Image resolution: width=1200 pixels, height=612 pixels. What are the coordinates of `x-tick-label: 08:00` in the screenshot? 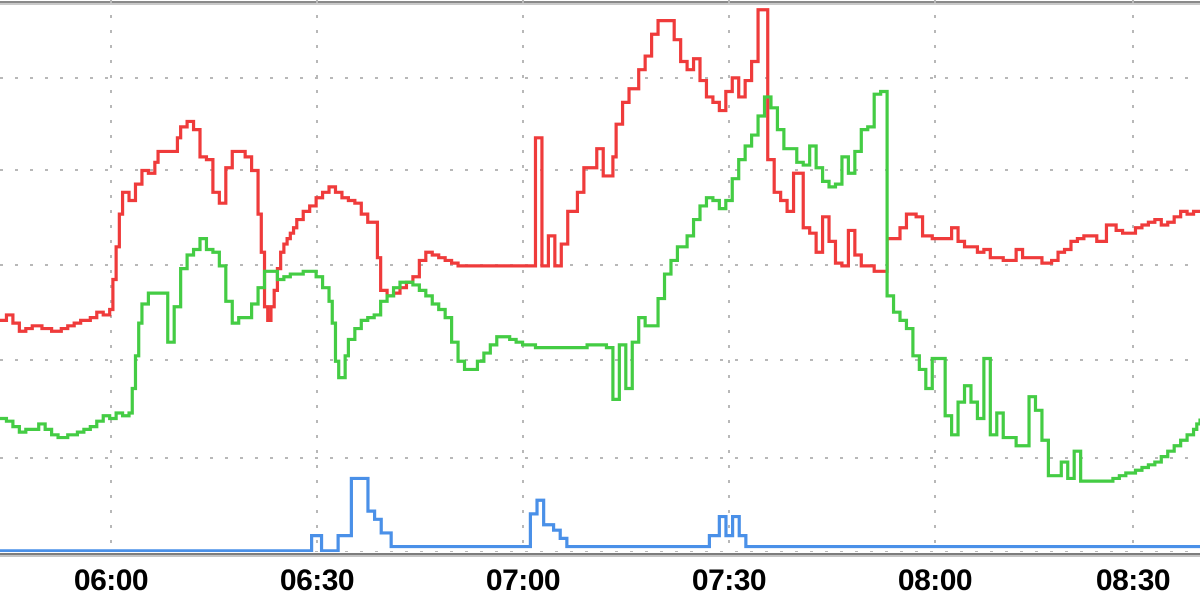 It's located at (935, 580).